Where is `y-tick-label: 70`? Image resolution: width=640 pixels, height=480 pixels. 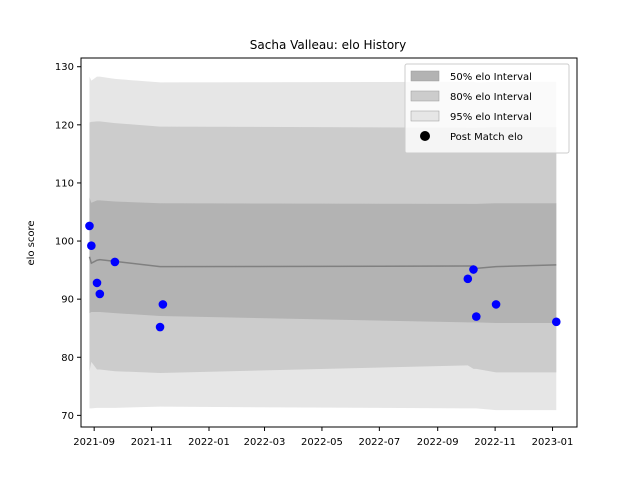 y-tick-label: 70 is located at coordinates (67, 416).